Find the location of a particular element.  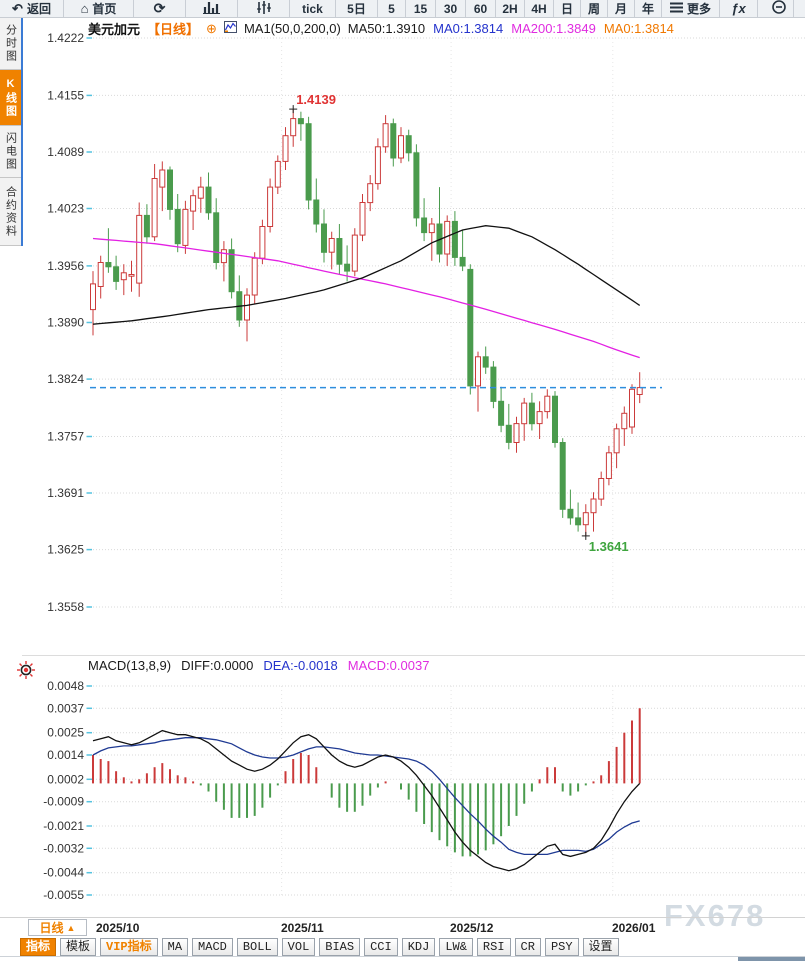

macd-value: DIFF:0.0000 is located at coordinates (217, 665).